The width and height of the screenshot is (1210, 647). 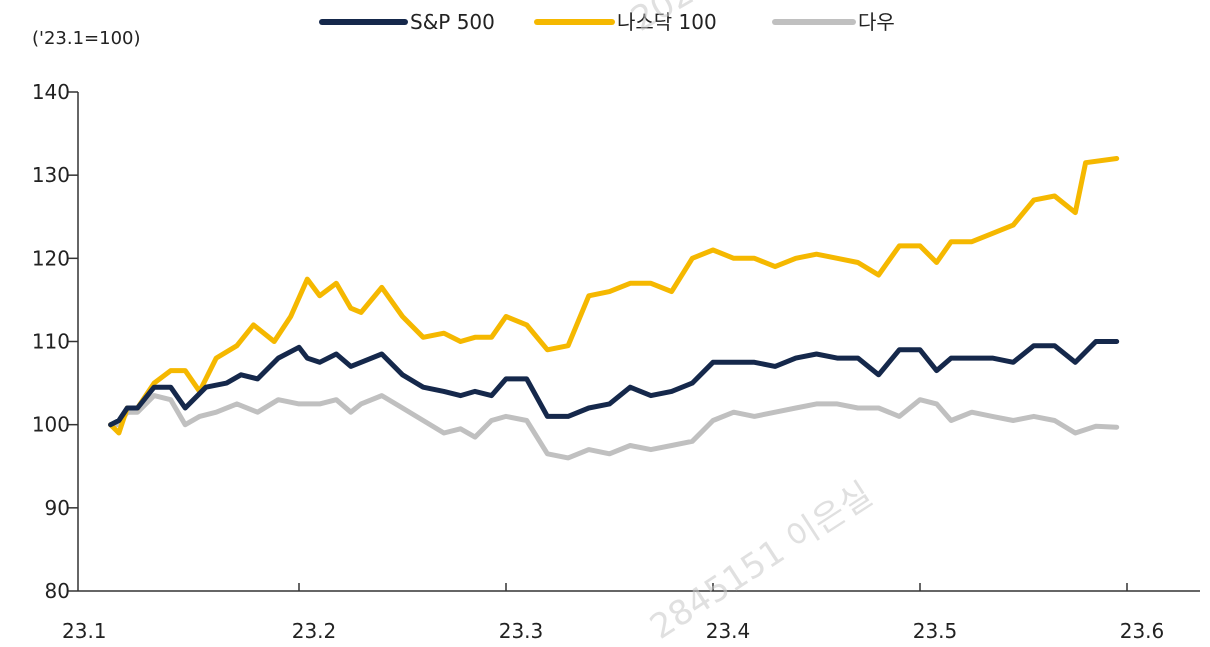 I want to click on legend-item-nasdaq100: 나스닥 100, so click(x=625, y=22).